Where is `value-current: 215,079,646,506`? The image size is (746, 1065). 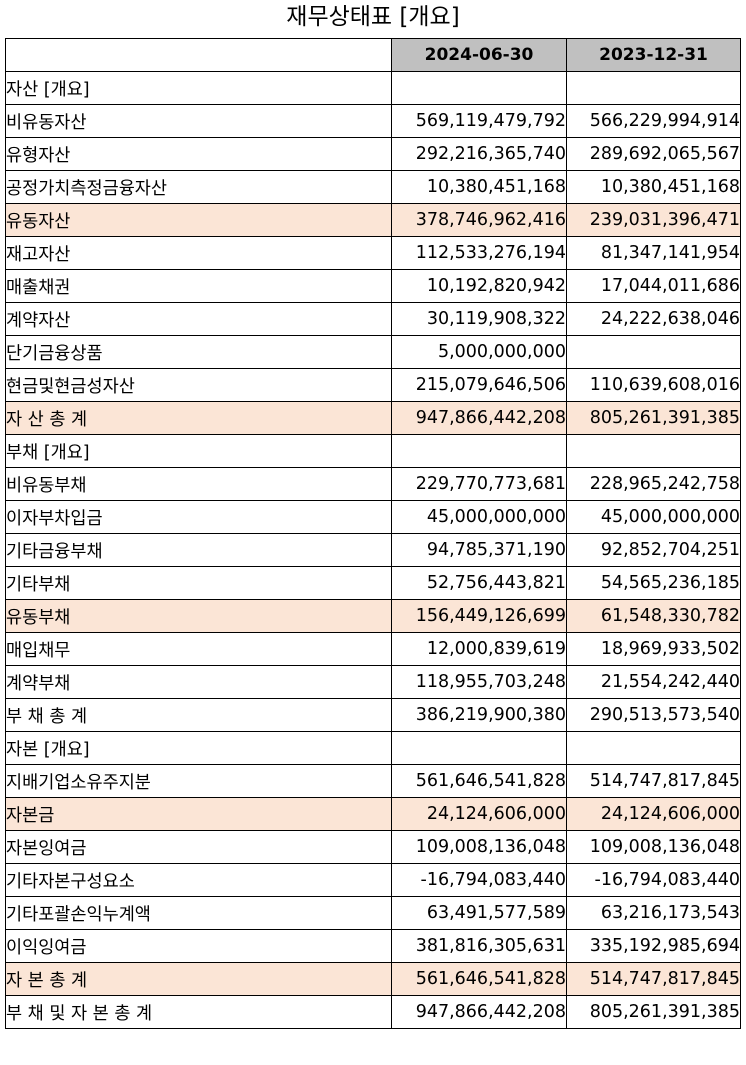
value-current: 215,079,646,506 is located at coordinates (479, 385).